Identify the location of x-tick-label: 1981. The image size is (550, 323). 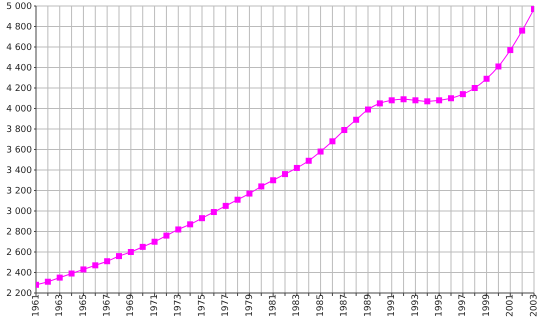
(273, 305).